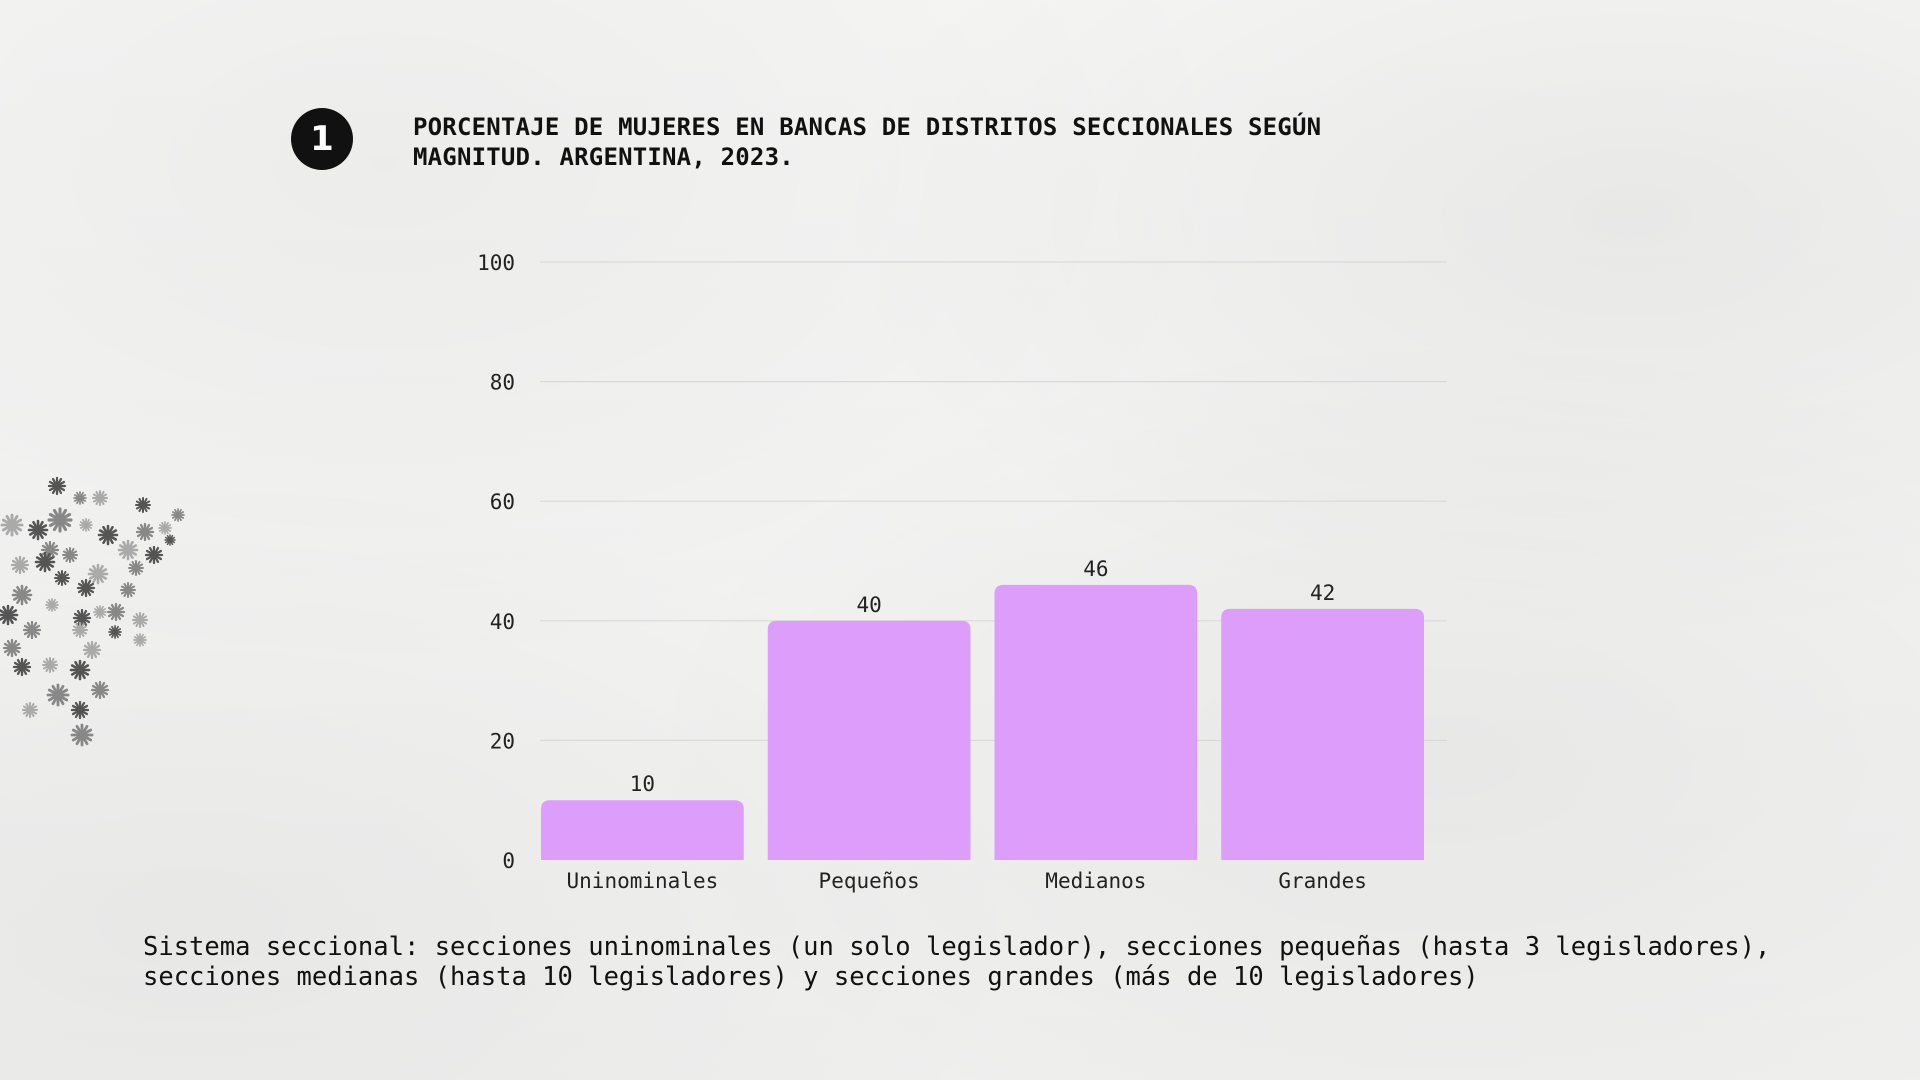  Describe the element at coordinates (502, 502) in the screenshot. I see `y-tick-label: 60` at that location.